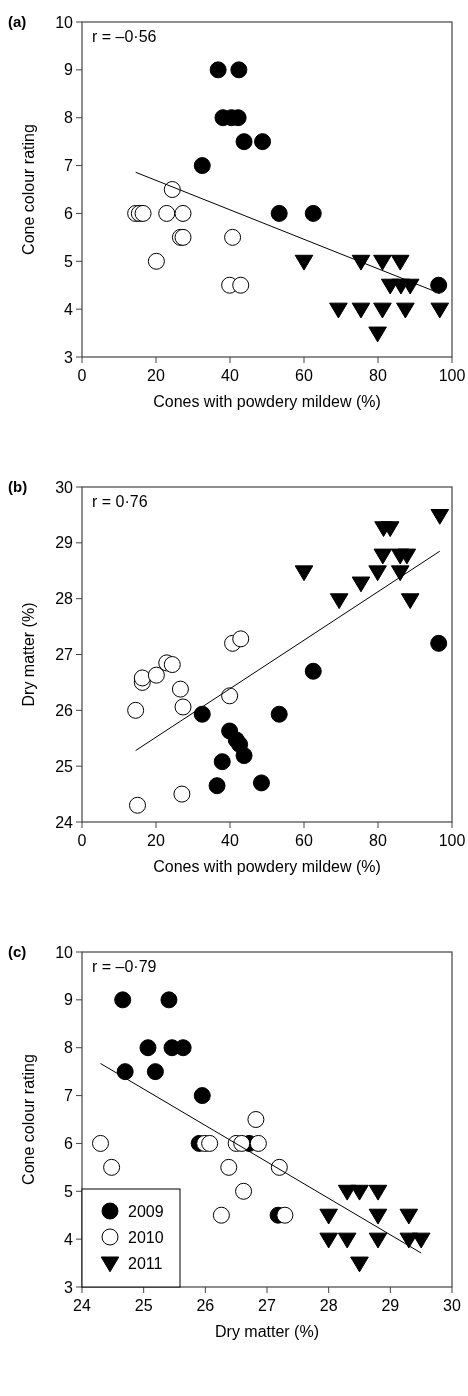 The width and height of the screenshot is (468, 1396). I want to click on x-tick-label: 26, so click(205, 1305).